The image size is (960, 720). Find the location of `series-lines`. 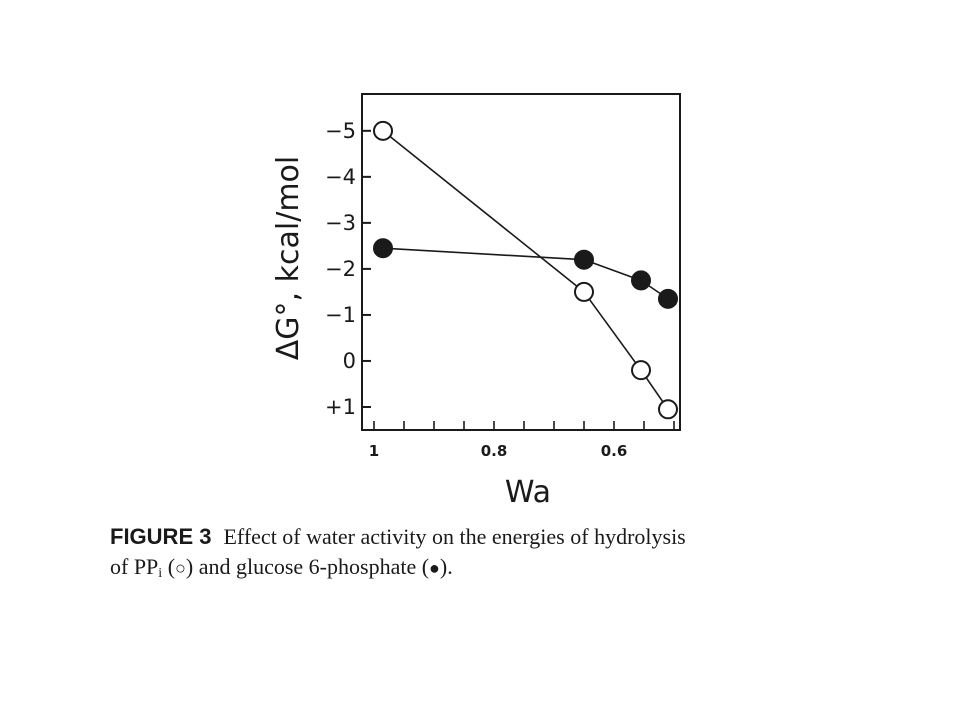

series-lines is located at coordinates (526, 269).